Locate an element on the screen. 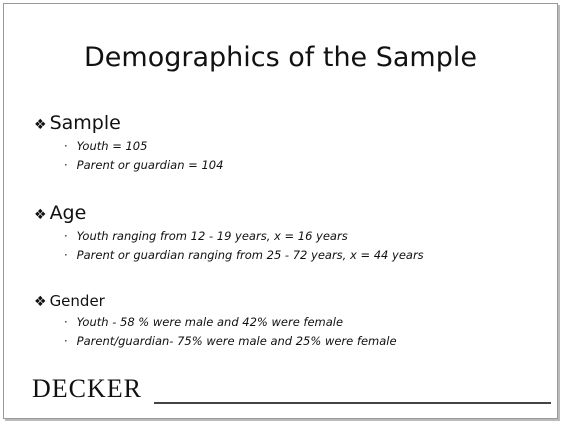 This screenshot has width=563, height=427. bullet-text: Youth = 105 is located at coordinates (112, 146).